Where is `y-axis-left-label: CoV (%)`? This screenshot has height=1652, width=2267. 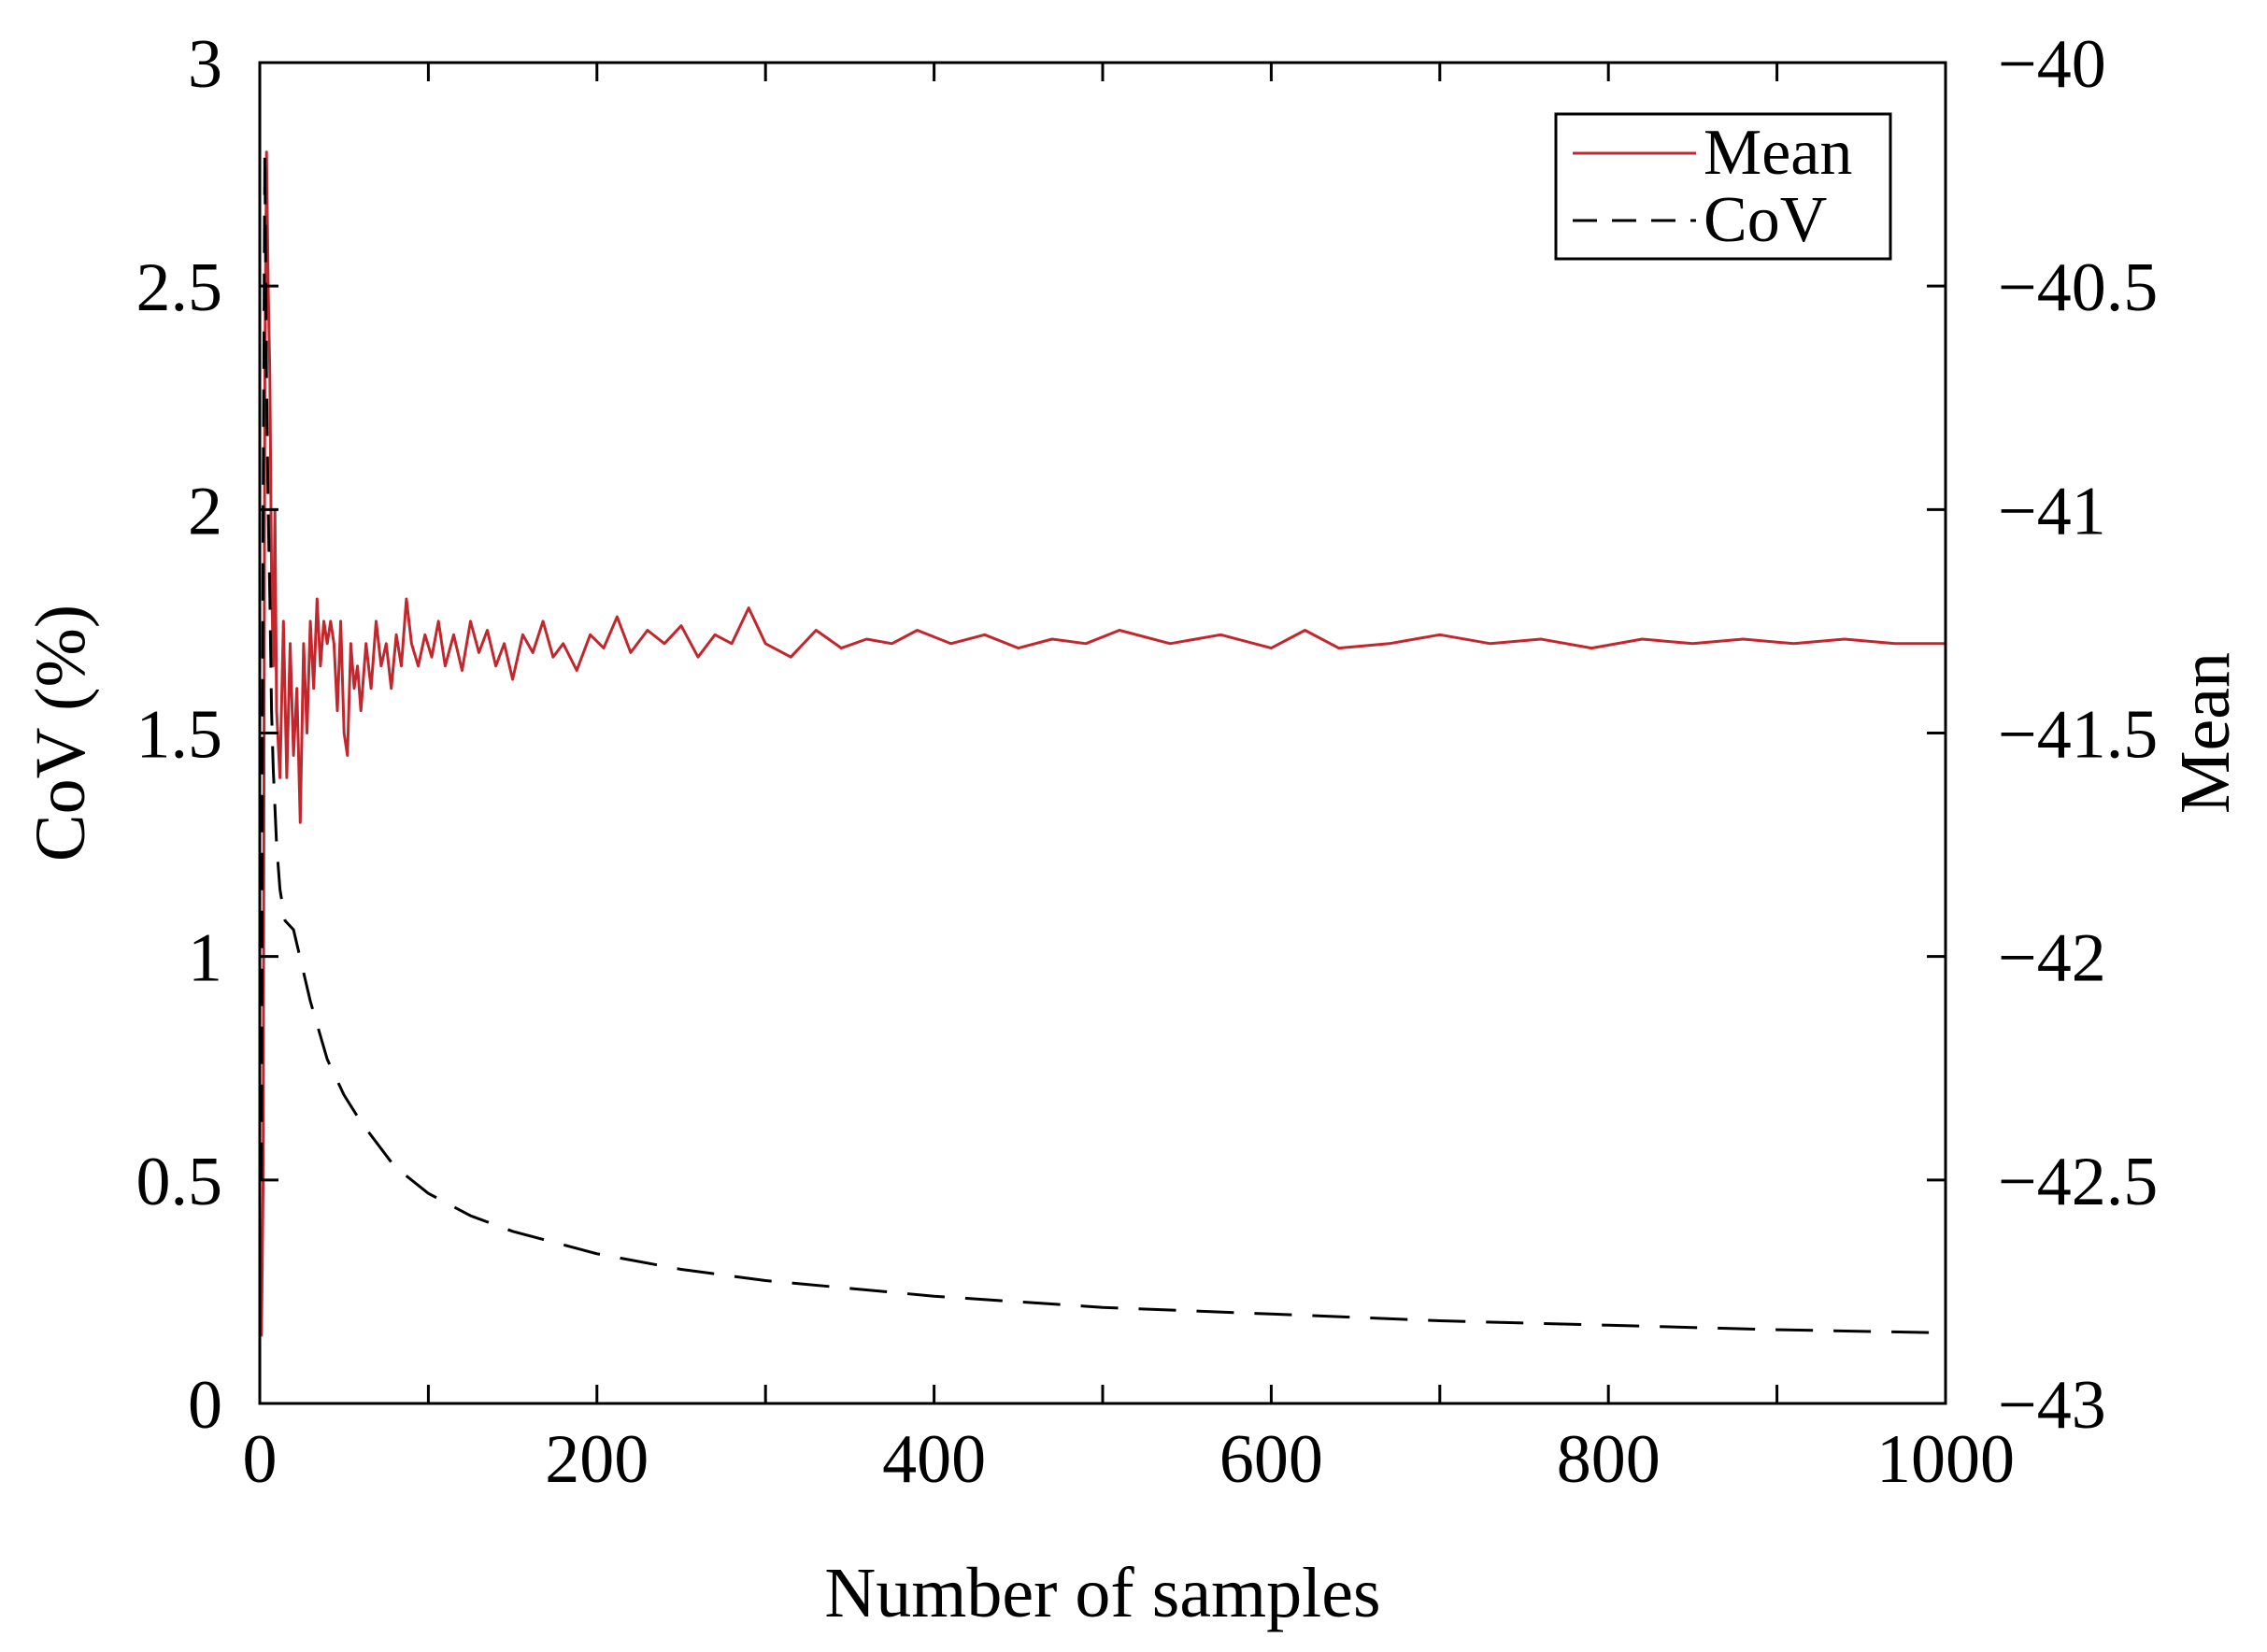 y-axis-left-label: CoV (%) is located at coordinates (60, 734).